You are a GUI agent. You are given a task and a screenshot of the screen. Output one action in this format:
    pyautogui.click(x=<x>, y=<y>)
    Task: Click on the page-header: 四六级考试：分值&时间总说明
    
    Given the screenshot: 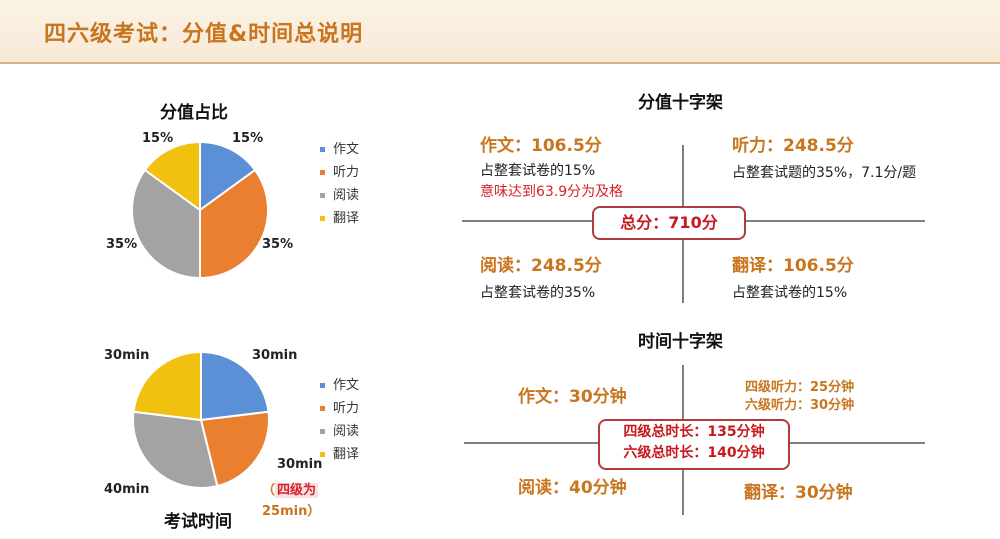 What is the action you would take?
    pyautogui.click(x=500, y=32)
    